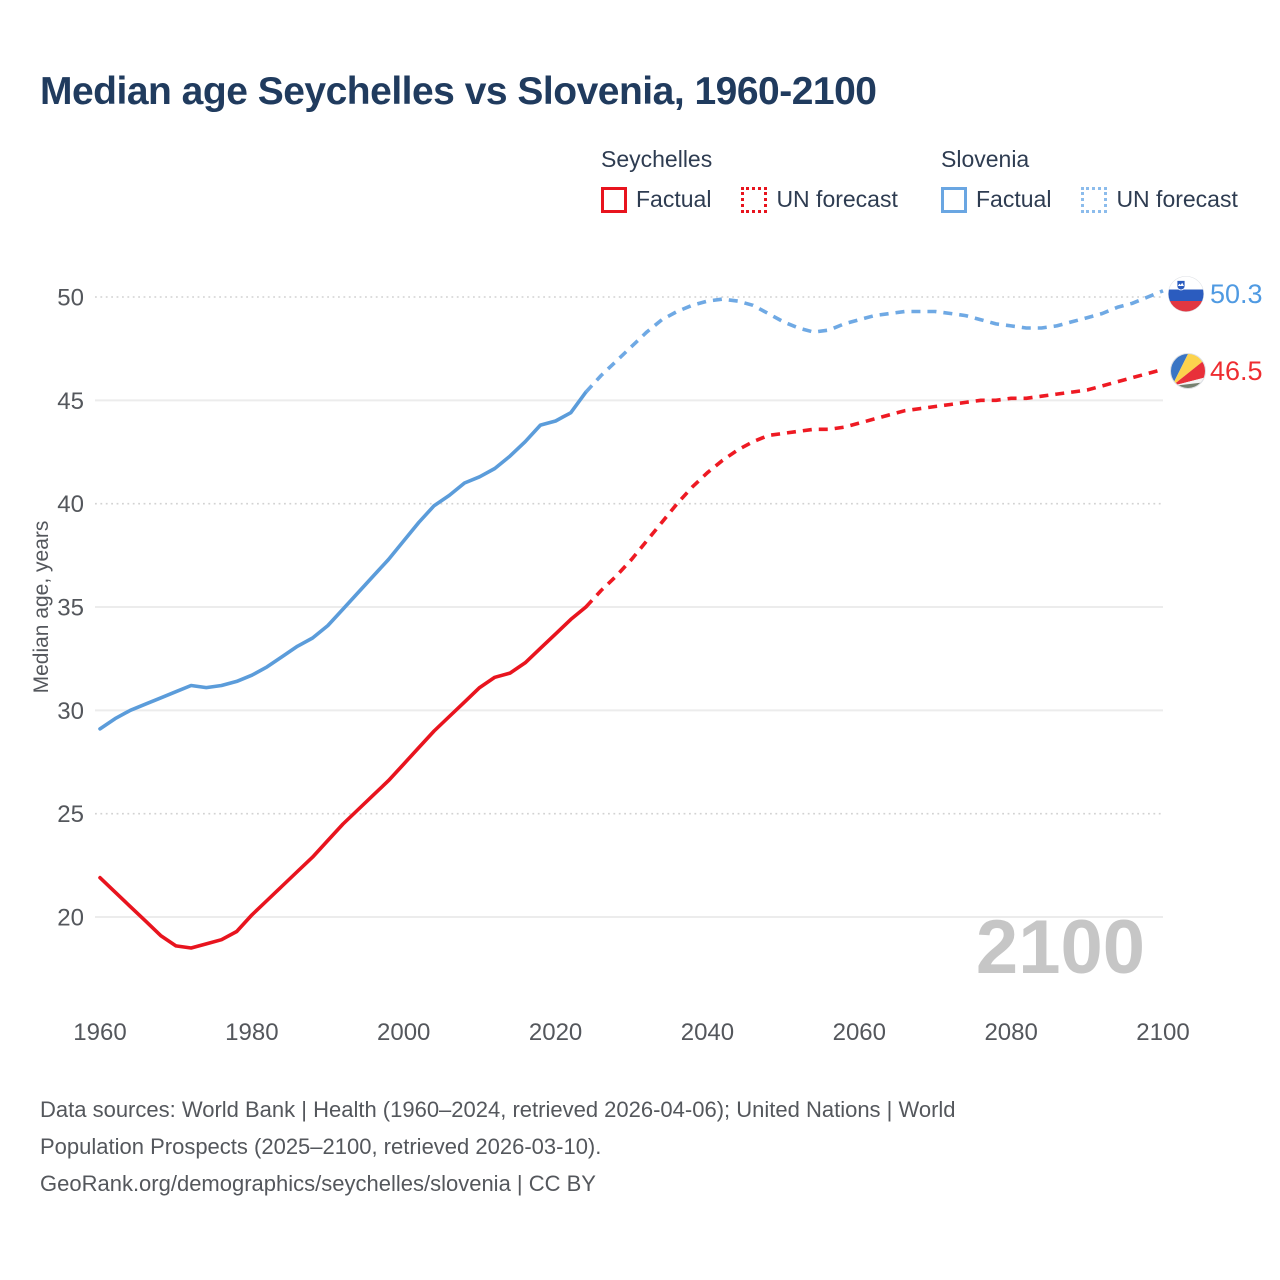  What do you see at coordinates (657, 159) in the screenshot?
I see `legend-group-title: Seychelles` at bounding box center [657, 159].